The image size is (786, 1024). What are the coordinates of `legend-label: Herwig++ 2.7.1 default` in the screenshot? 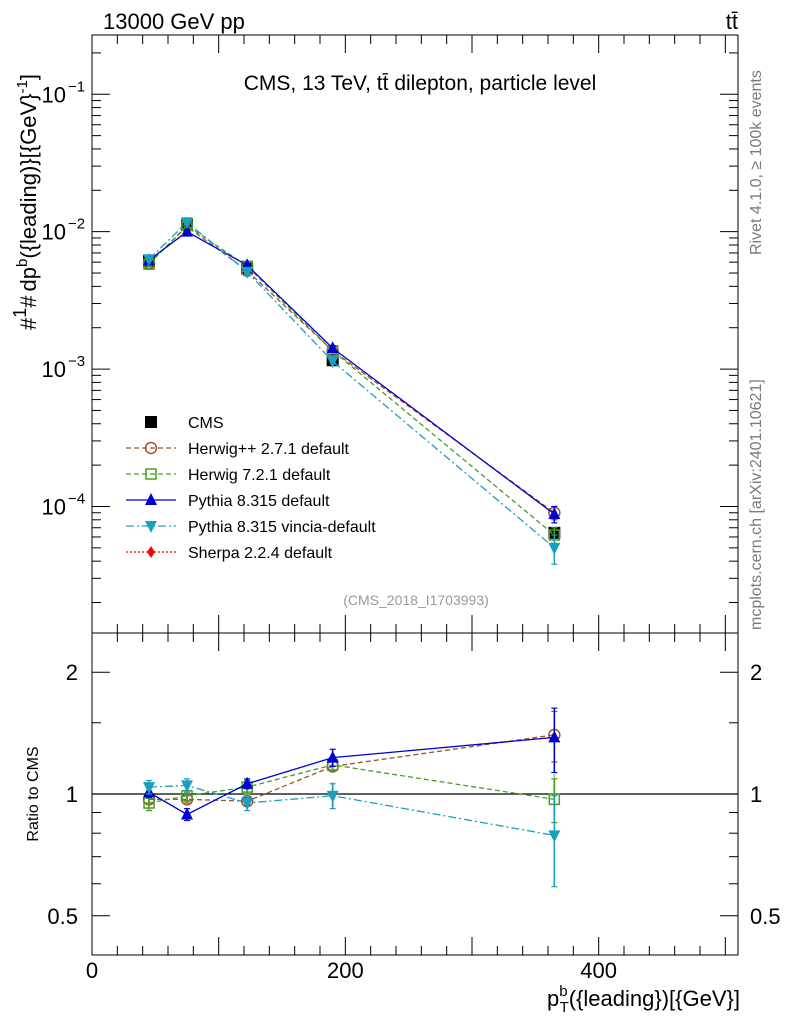 It's located at (269, 449).